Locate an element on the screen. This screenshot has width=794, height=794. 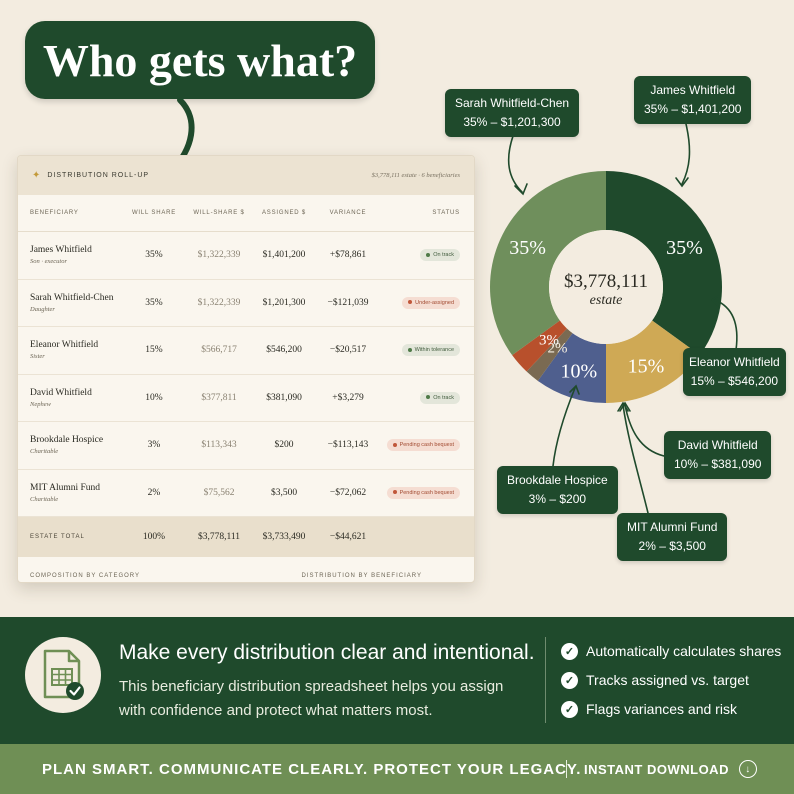
total-variance: −$44,621 is located at coordinates (348, 537).